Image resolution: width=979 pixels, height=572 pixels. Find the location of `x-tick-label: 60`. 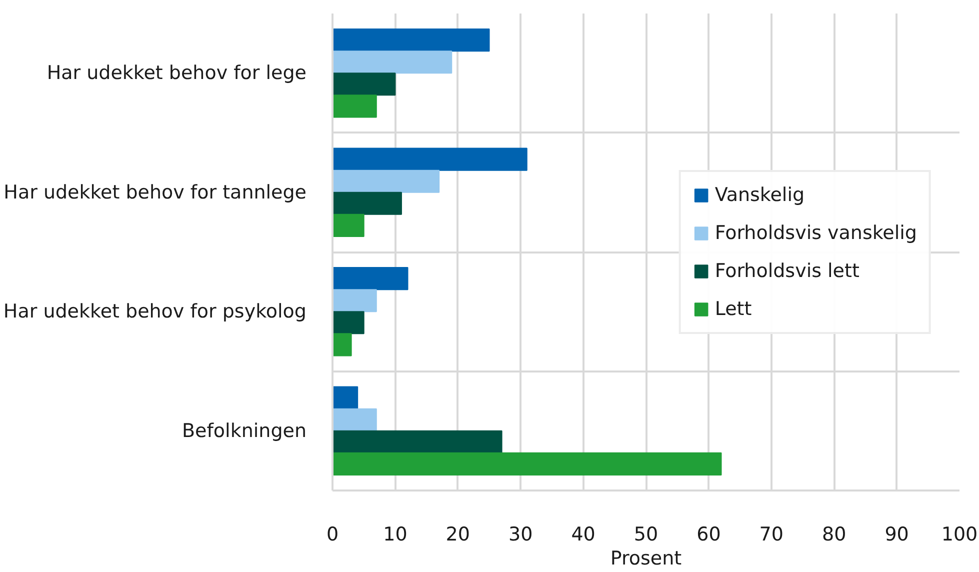

x-tick-label: 60 is located at coordinates (708, 535).